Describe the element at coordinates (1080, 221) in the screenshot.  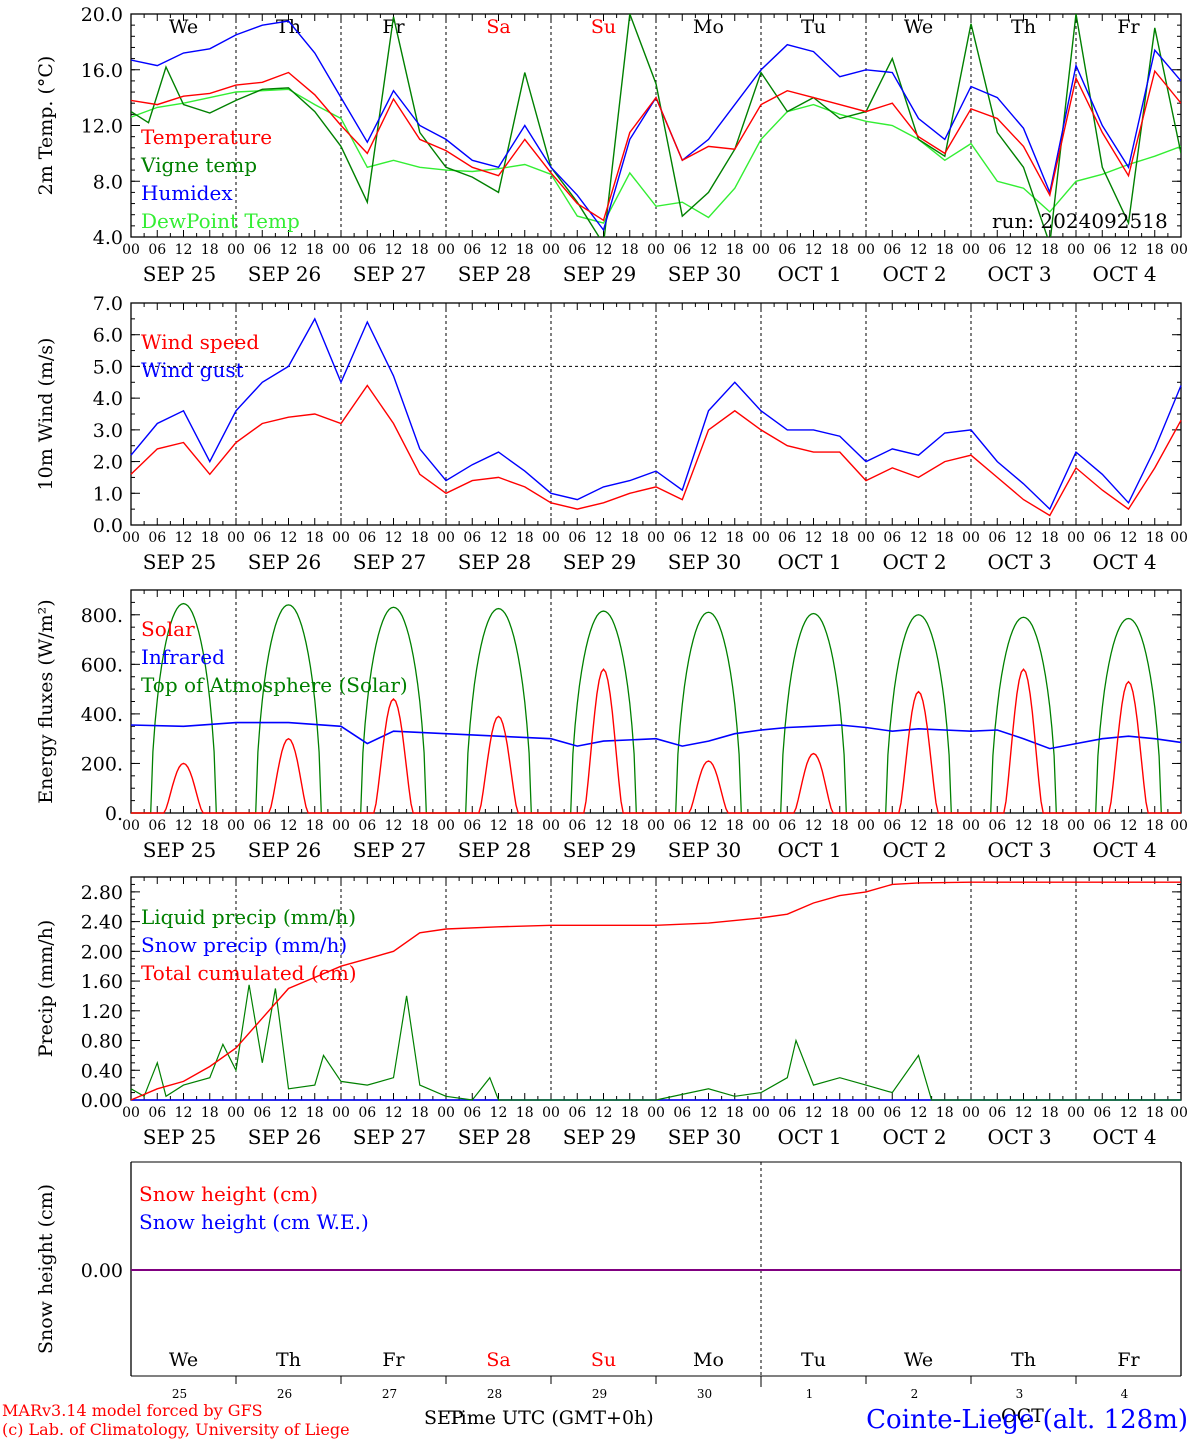
I see `run-label: run: 2024092518` at that location.